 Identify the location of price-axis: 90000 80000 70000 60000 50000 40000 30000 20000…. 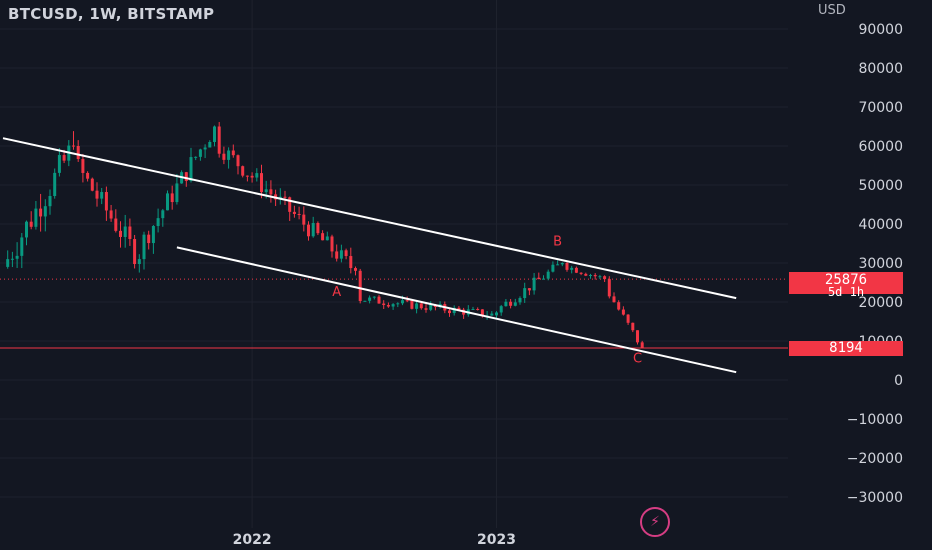
(875, 264).